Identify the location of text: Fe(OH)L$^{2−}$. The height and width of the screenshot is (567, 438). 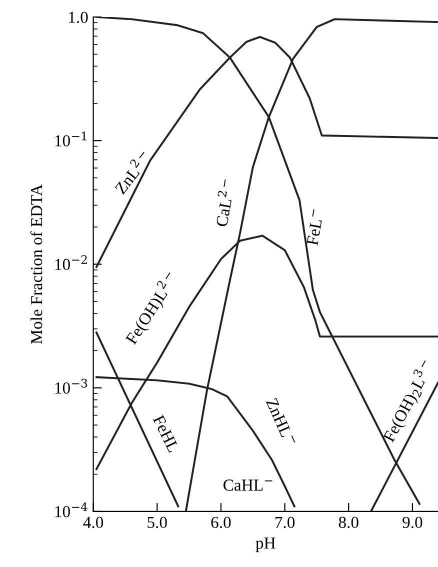
(152, 308).